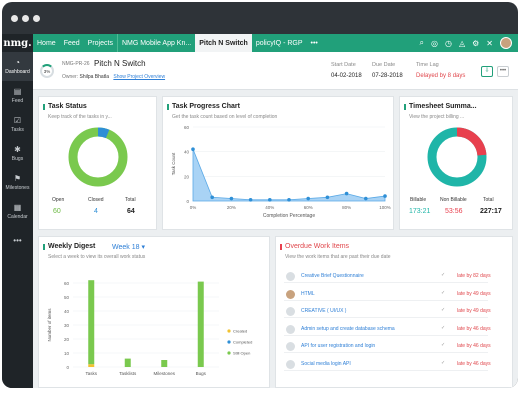  Describe the element at coordinates (454, 211) in the screenshot. I see `nonbillable-value: 53:56` at that location.